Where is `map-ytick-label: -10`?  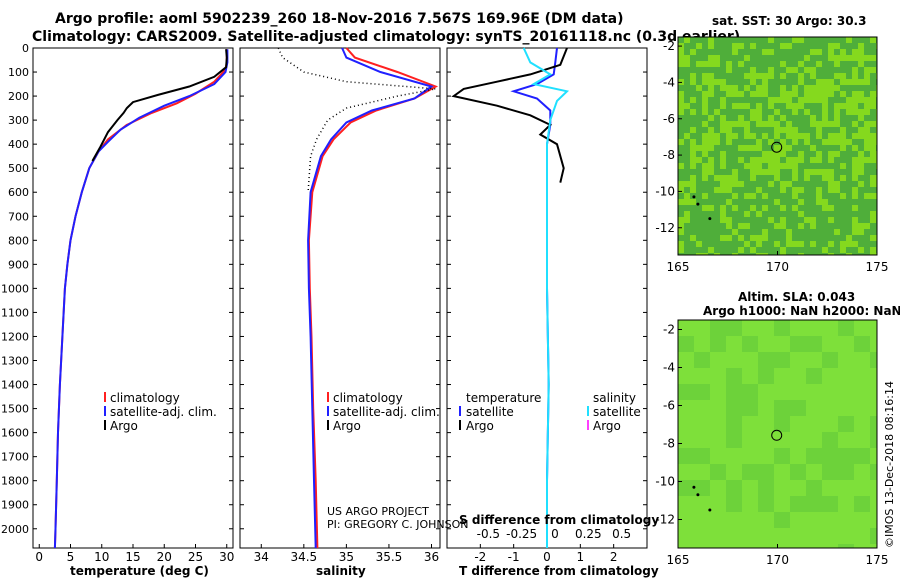
map-ytick-label: -10 is located at coordinates (665, 191).